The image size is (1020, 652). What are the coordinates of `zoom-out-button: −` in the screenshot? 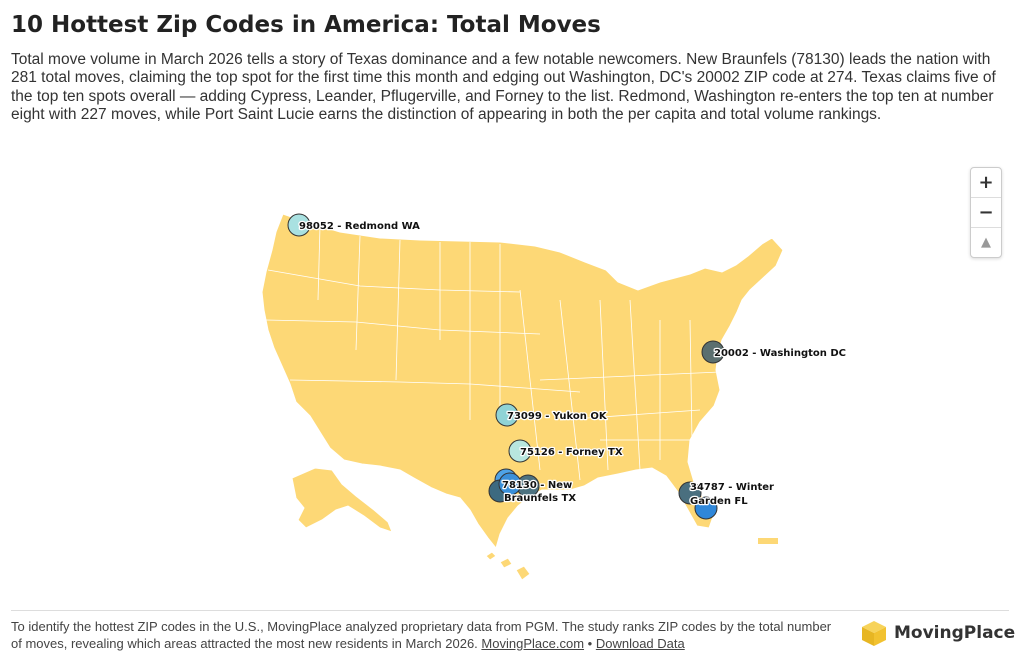 It's located at (986, 213).